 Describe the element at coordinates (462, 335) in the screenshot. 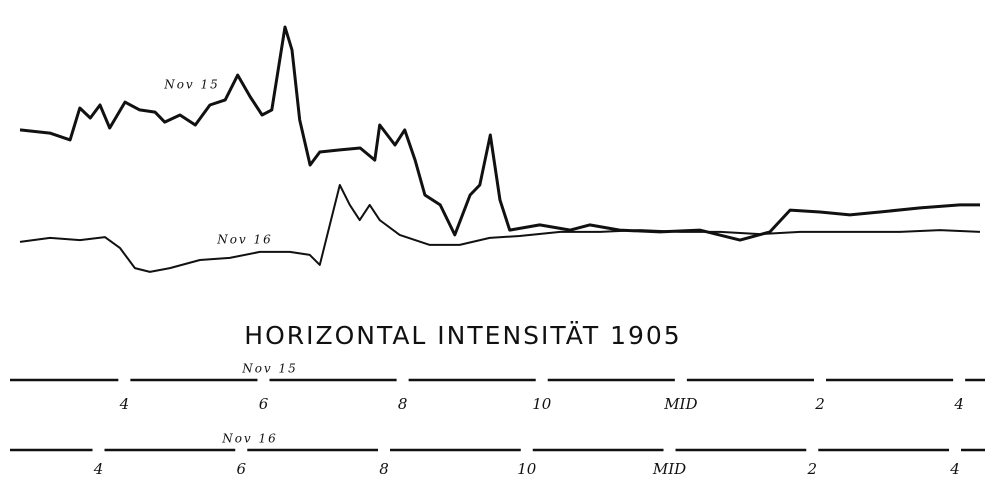

I see `chart-title: HORIZONTAL INTENSITÄT 1905` at that location.